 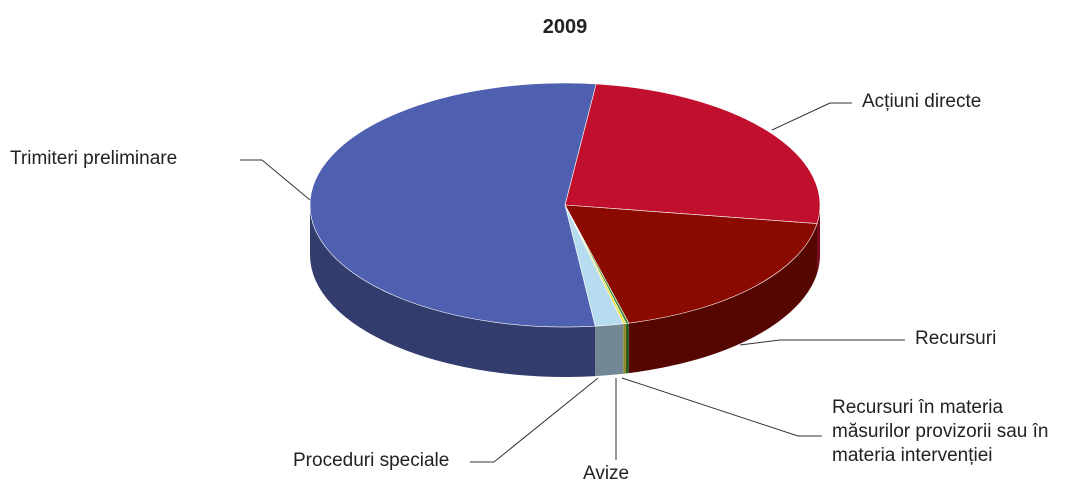 What do you see at coordinates (956, 338) in the screenshot?
I see `slice-label: Recursuri` at bounding box center [956, 338].